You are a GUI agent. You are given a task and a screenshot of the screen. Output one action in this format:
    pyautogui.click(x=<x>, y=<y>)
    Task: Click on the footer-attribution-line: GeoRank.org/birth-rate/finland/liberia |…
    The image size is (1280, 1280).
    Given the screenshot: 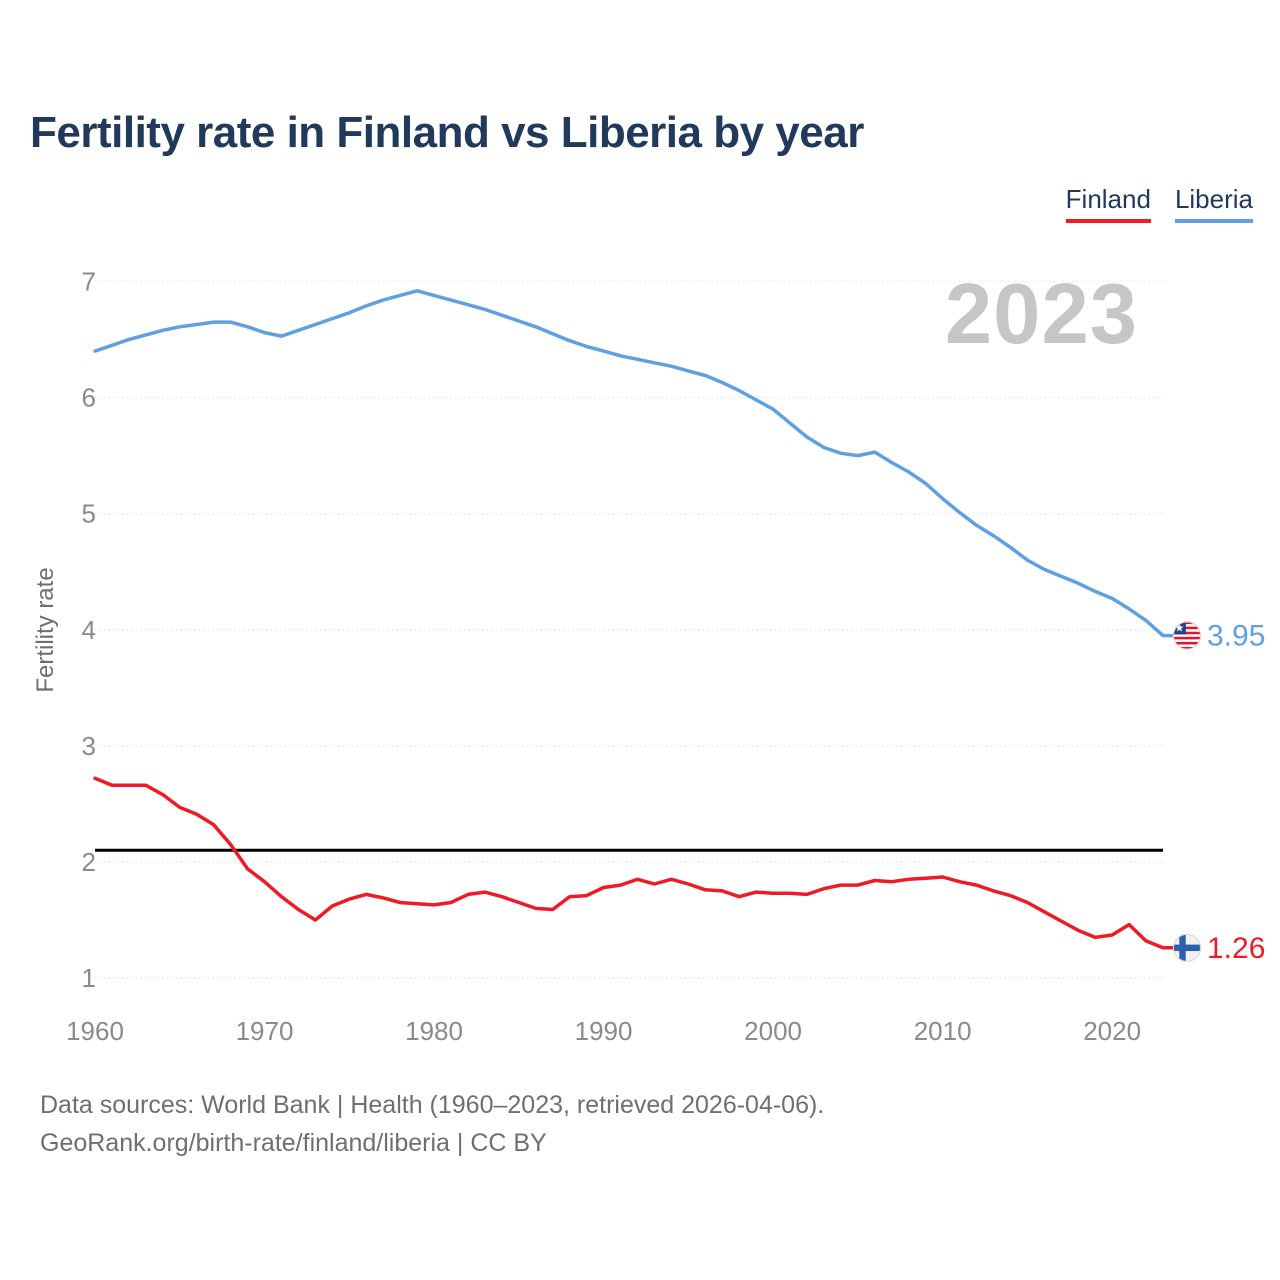 What is the action you would take?
    pyautogui.click(x=293, y=1143)
    